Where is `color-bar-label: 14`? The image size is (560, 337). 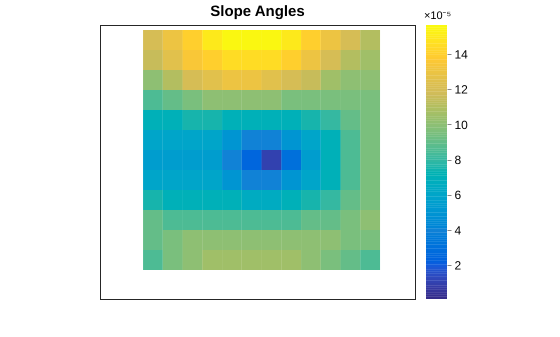
color-bar-label: 14 is located at coordinates (461, 55).